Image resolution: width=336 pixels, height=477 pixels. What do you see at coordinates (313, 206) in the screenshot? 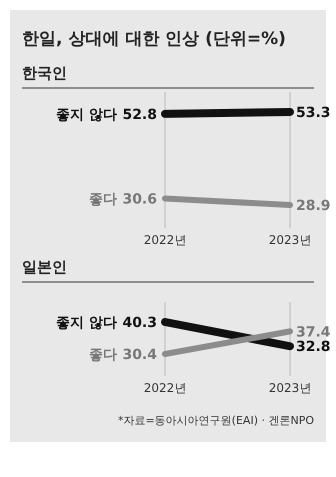
I see `data-label: 28.9` at bounding box center [313, 206].